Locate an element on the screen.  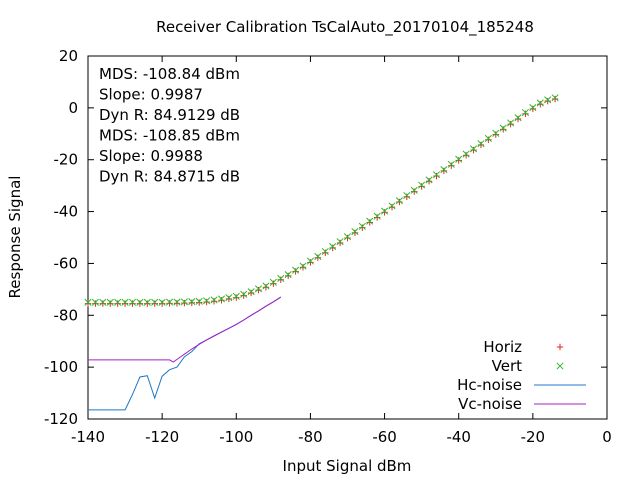
legend-label: Hc-noise is located at coordinates (489, 385).